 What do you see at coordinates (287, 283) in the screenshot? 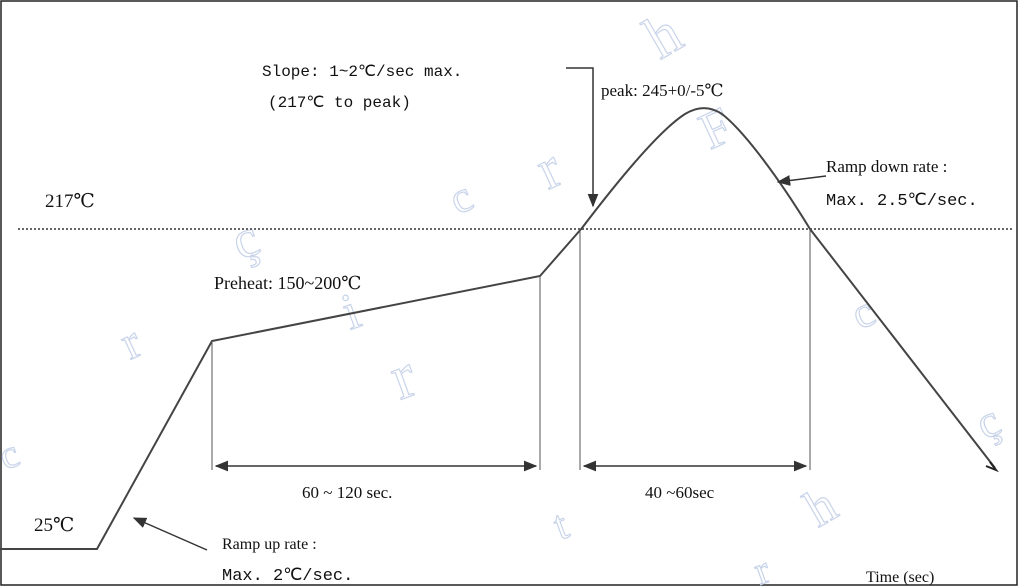
I see `preheat-label: Preheat: 150~200℃` at bounding box center [287, 283].